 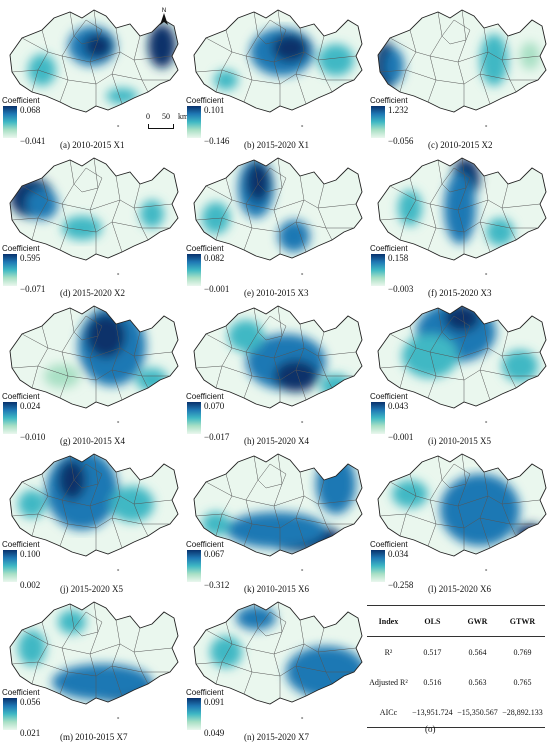 What do you see at coordinates (30, 110) in the screenshot?
I see `legend-max-value: 0.068` at bounding box center [30, 110].